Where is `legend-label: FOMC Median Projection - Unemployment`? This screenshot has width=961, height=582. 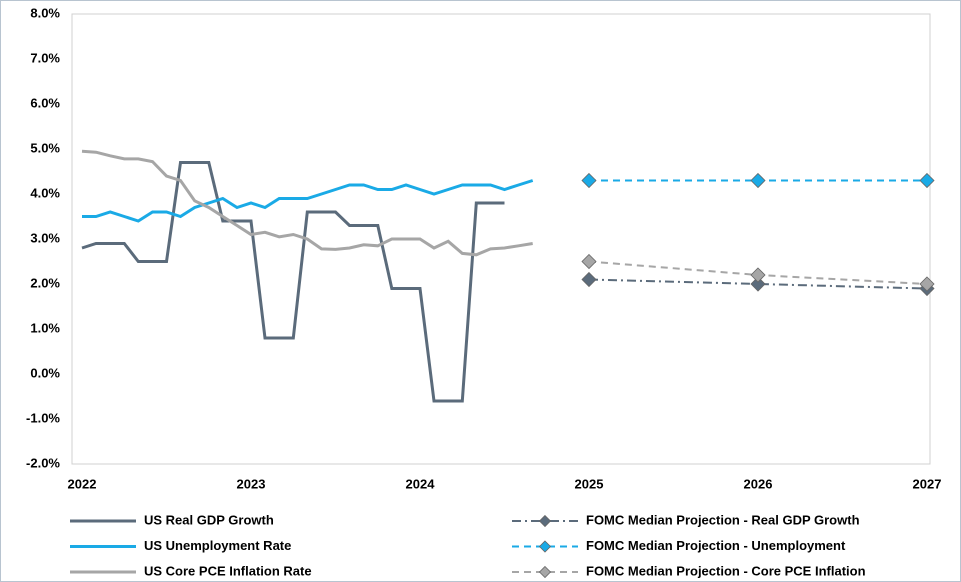
legend-label: FOMC Median Projection - Unemployment is located at coordinates (716, 545).